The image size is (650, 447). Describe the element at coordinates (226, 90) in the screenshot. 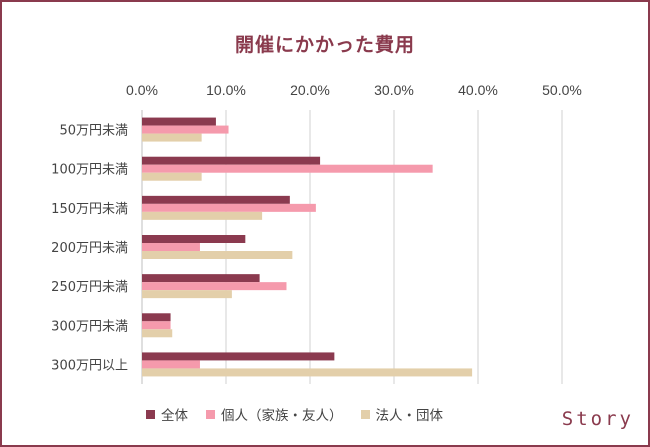

I see `x-tick-label: 10.0%` at that location.